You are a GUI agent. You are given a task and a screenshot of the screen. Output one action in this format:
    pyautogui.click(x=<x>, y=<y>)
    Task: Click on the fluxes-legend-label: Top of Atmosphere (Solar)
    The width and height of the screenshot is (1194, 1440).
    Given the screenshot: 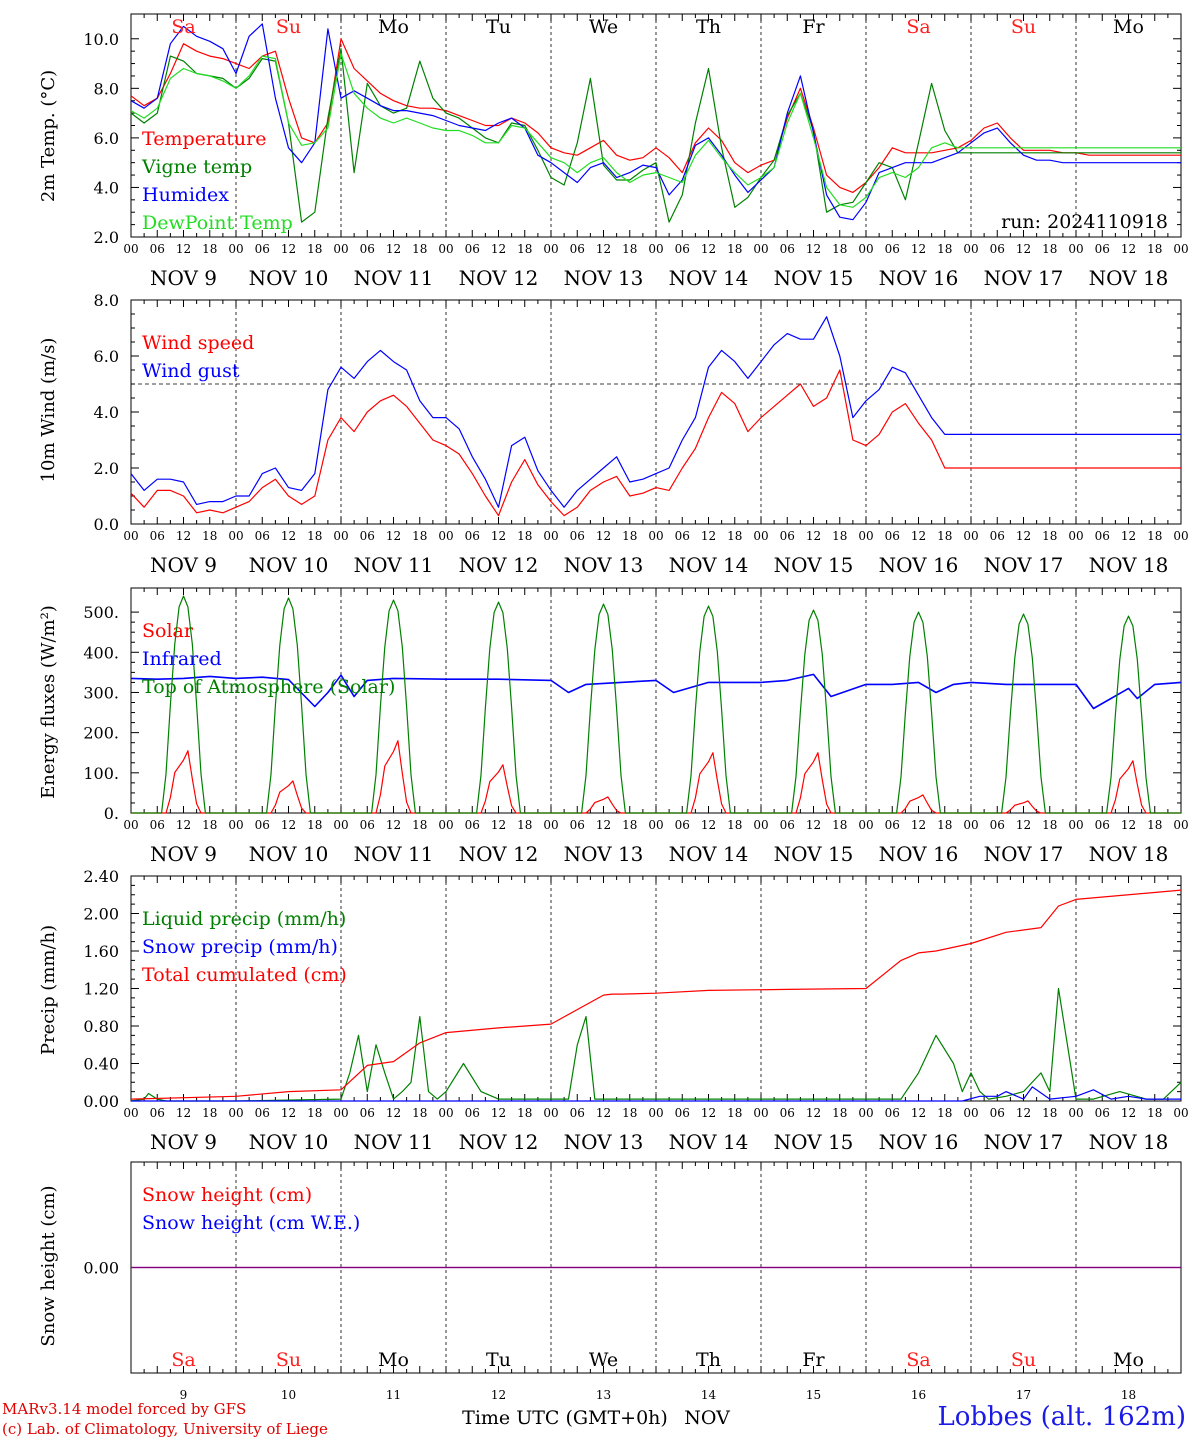 What is the action you would take?
    pyautogui.click(x=268, y=687)
    